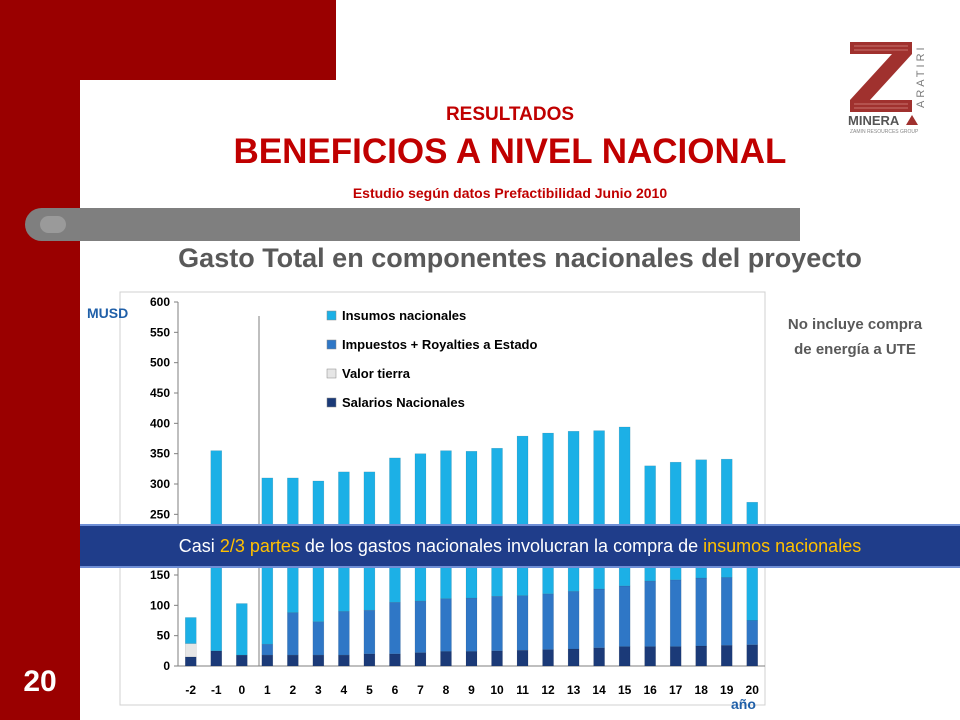 The width and height of the screenshot is (960, 720). What do you see at coordinates (53, 224) in the screenshot?
I see `divider-bar-cap` at bounding box center [53, 224].